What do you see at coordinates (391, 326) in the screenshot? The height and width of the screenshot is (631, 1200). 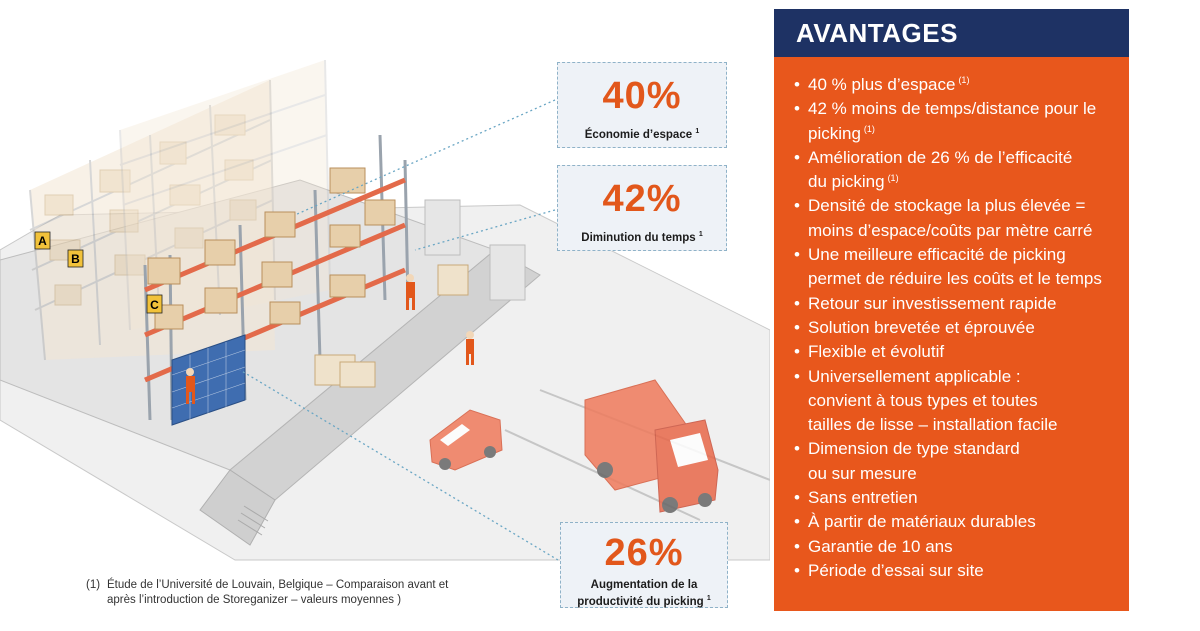 I see `floor-pallets` at bounding box center [391, 326].